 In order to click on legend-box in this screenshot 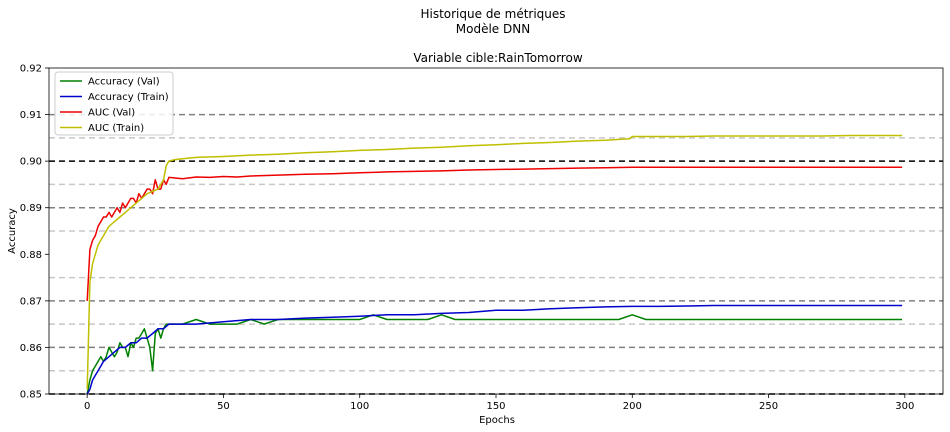, I will do `click(114, 103)`.